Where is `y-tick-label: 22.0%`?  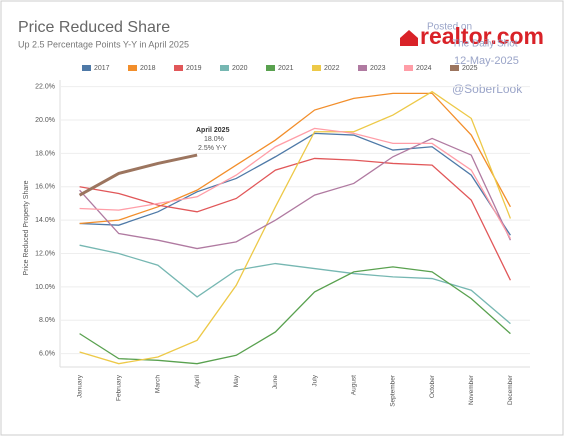
y-tick-label: 22.0% is located at coordinates (45, 87).